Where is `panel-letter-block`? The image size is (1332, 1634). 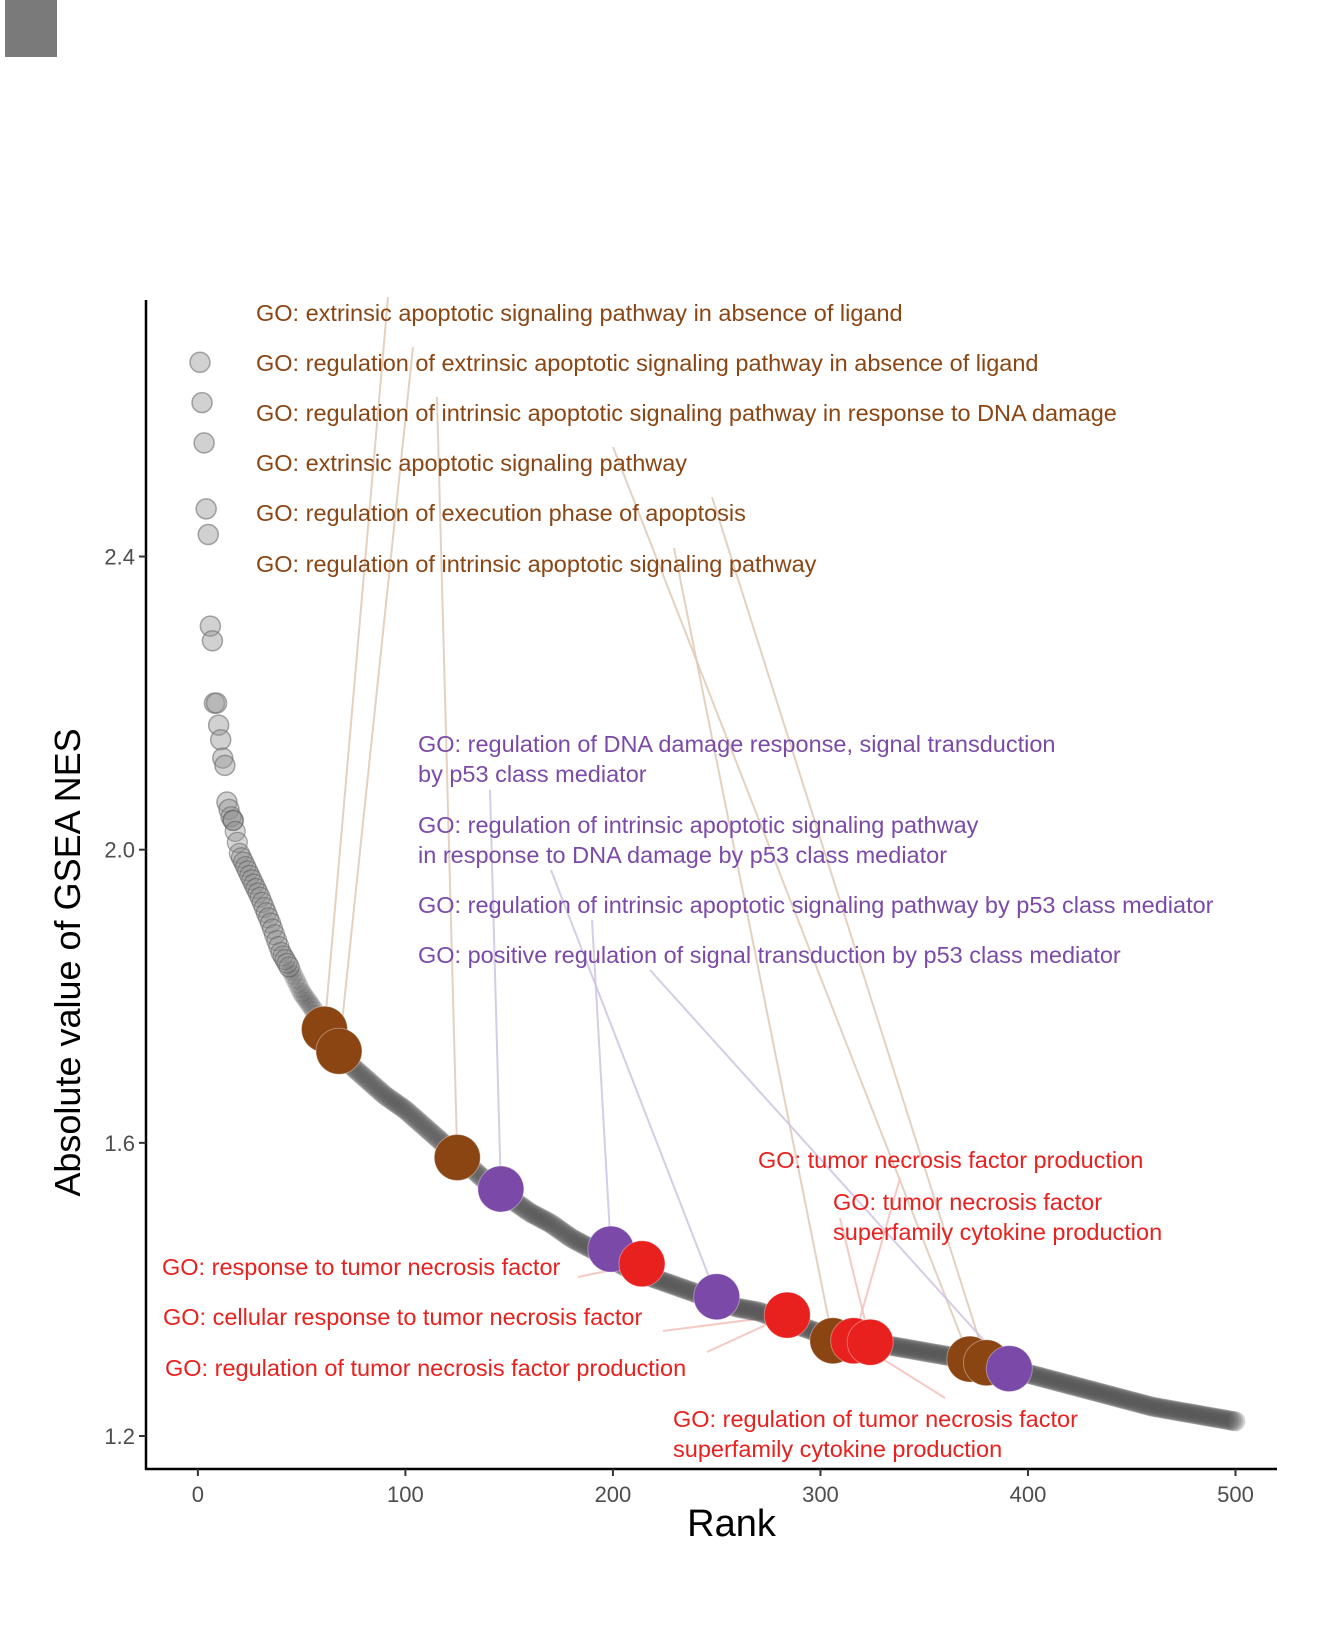 panel-letter-block is located at coordinates (31, 28).